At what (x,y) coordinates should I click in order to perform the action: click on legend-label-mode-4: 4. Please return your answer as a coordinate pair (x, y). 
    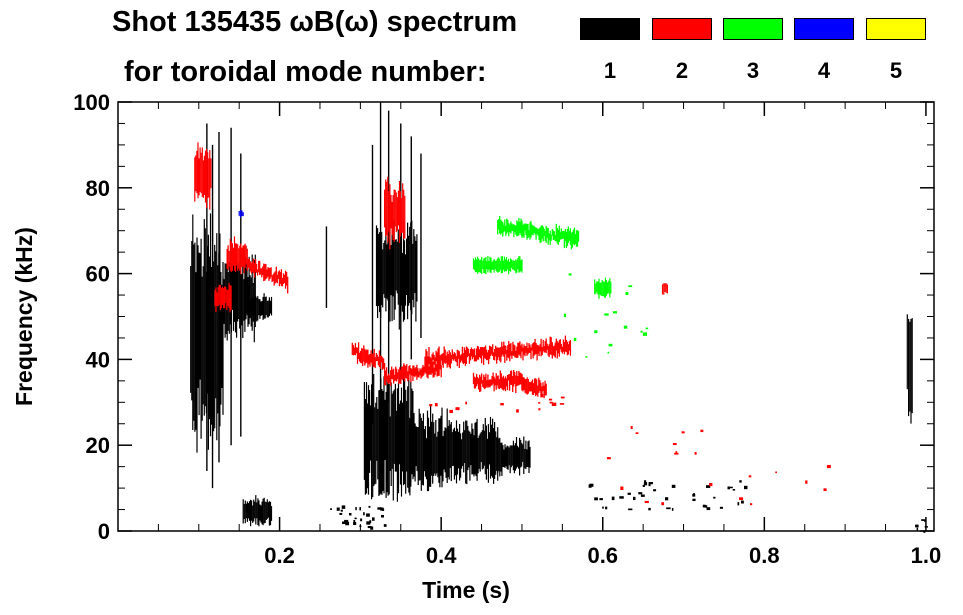
    Looking at the image, I should click on (824, 70).